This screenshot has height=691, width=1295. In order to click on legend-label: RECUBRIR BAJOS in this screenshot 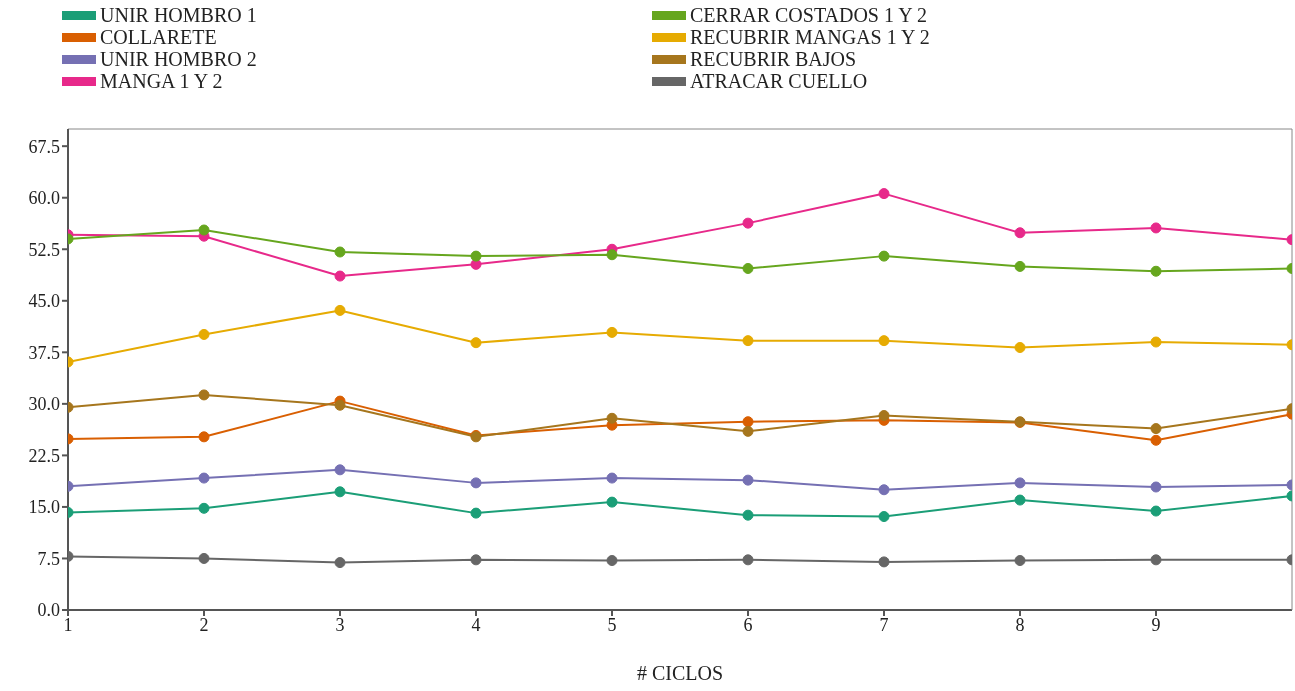, I will do `click(773, 59)`.